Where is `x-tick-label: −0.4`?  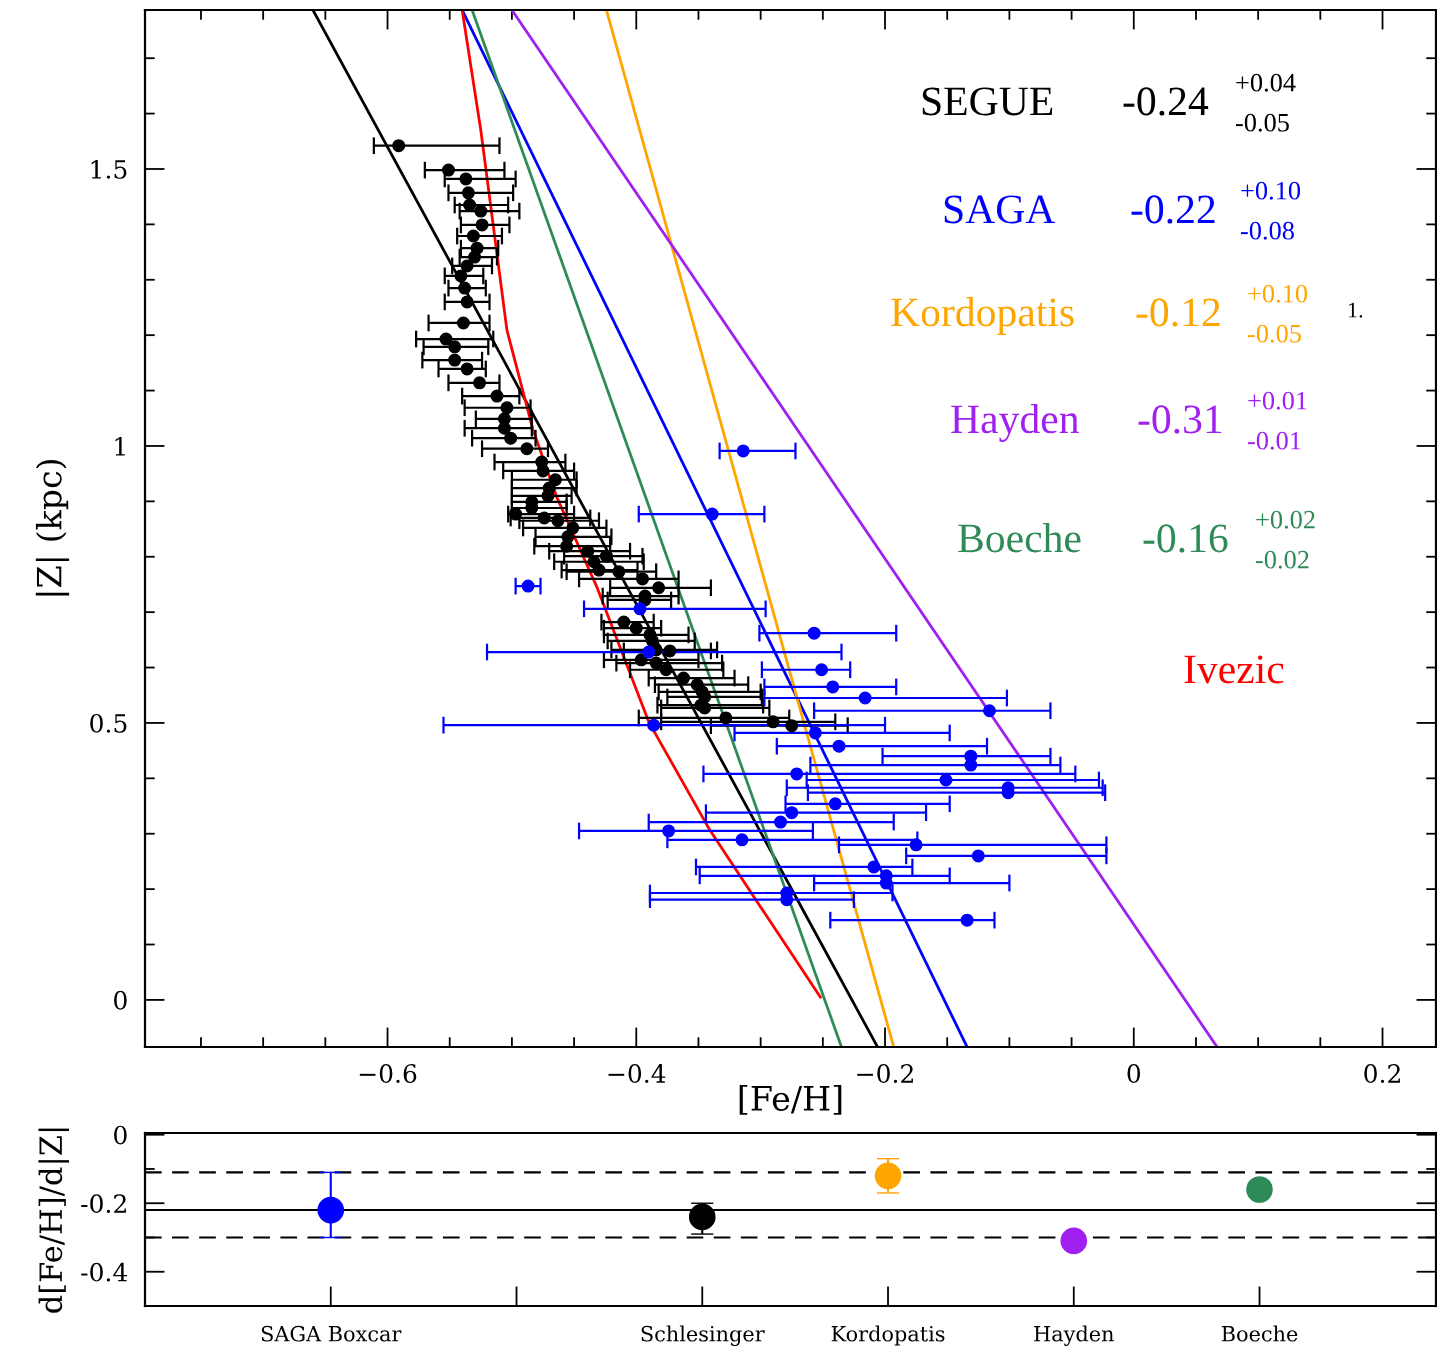
x-tick-label: −0.4 is located at coordinates (637, 1074).